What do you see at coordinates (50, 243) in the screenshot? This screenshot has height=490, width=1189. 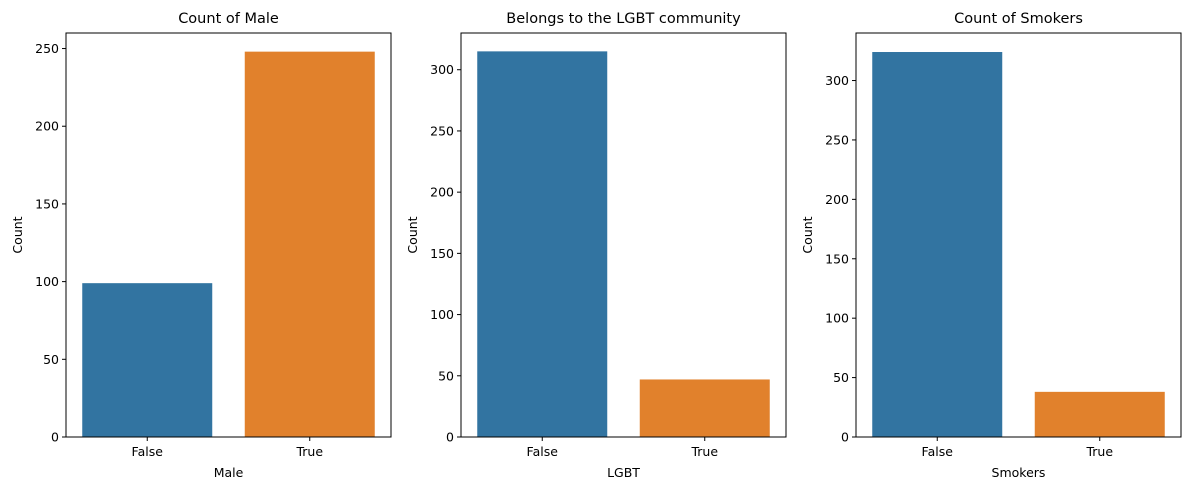 I see `y-axis-ticks: 0 50 100 150 200 250` at bounding box center [50, 243].